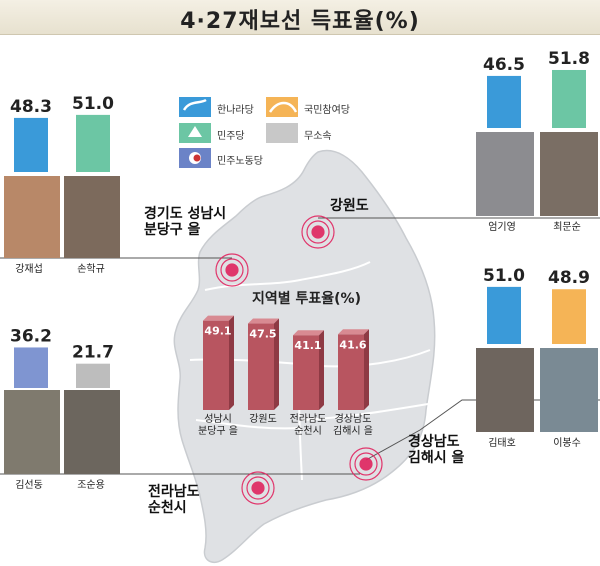  I want to click on region-marker: 전라남도 순천시, so click(211, 493).